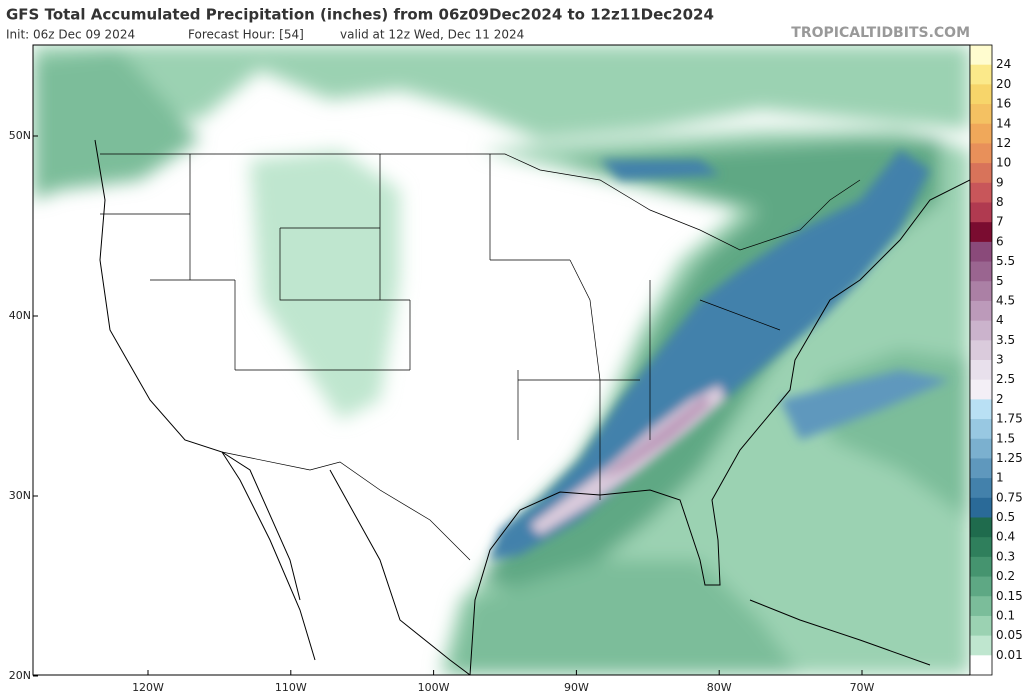 The image size is (1024, 700). What do you see at coordinates (1003, 104) in the screenshot?
I see `legend-label: 16` at bounding box center [1003, 104].